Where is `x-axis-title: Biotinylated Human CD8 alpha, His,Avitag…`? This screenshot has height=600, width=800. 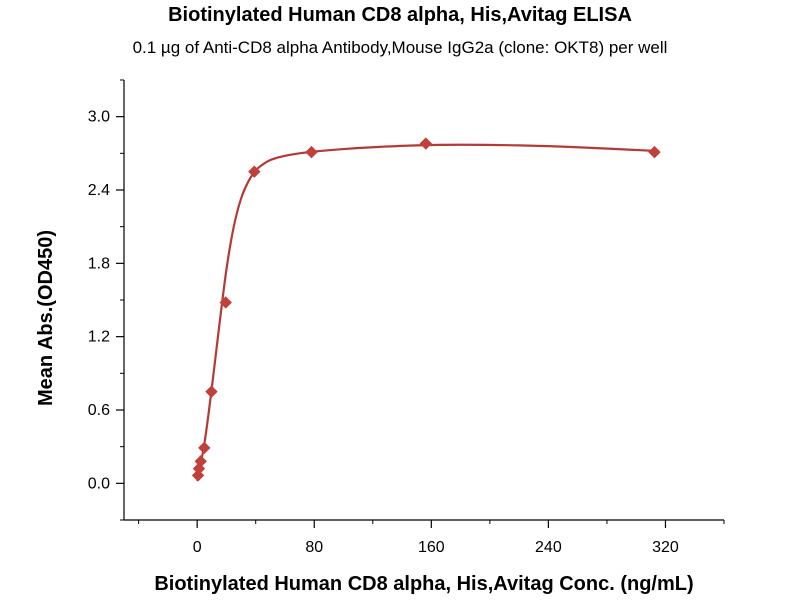 x-axis-title: Biotinylated Human CD8 alpha, His,Avitag… is located at coordinates (423, 584).